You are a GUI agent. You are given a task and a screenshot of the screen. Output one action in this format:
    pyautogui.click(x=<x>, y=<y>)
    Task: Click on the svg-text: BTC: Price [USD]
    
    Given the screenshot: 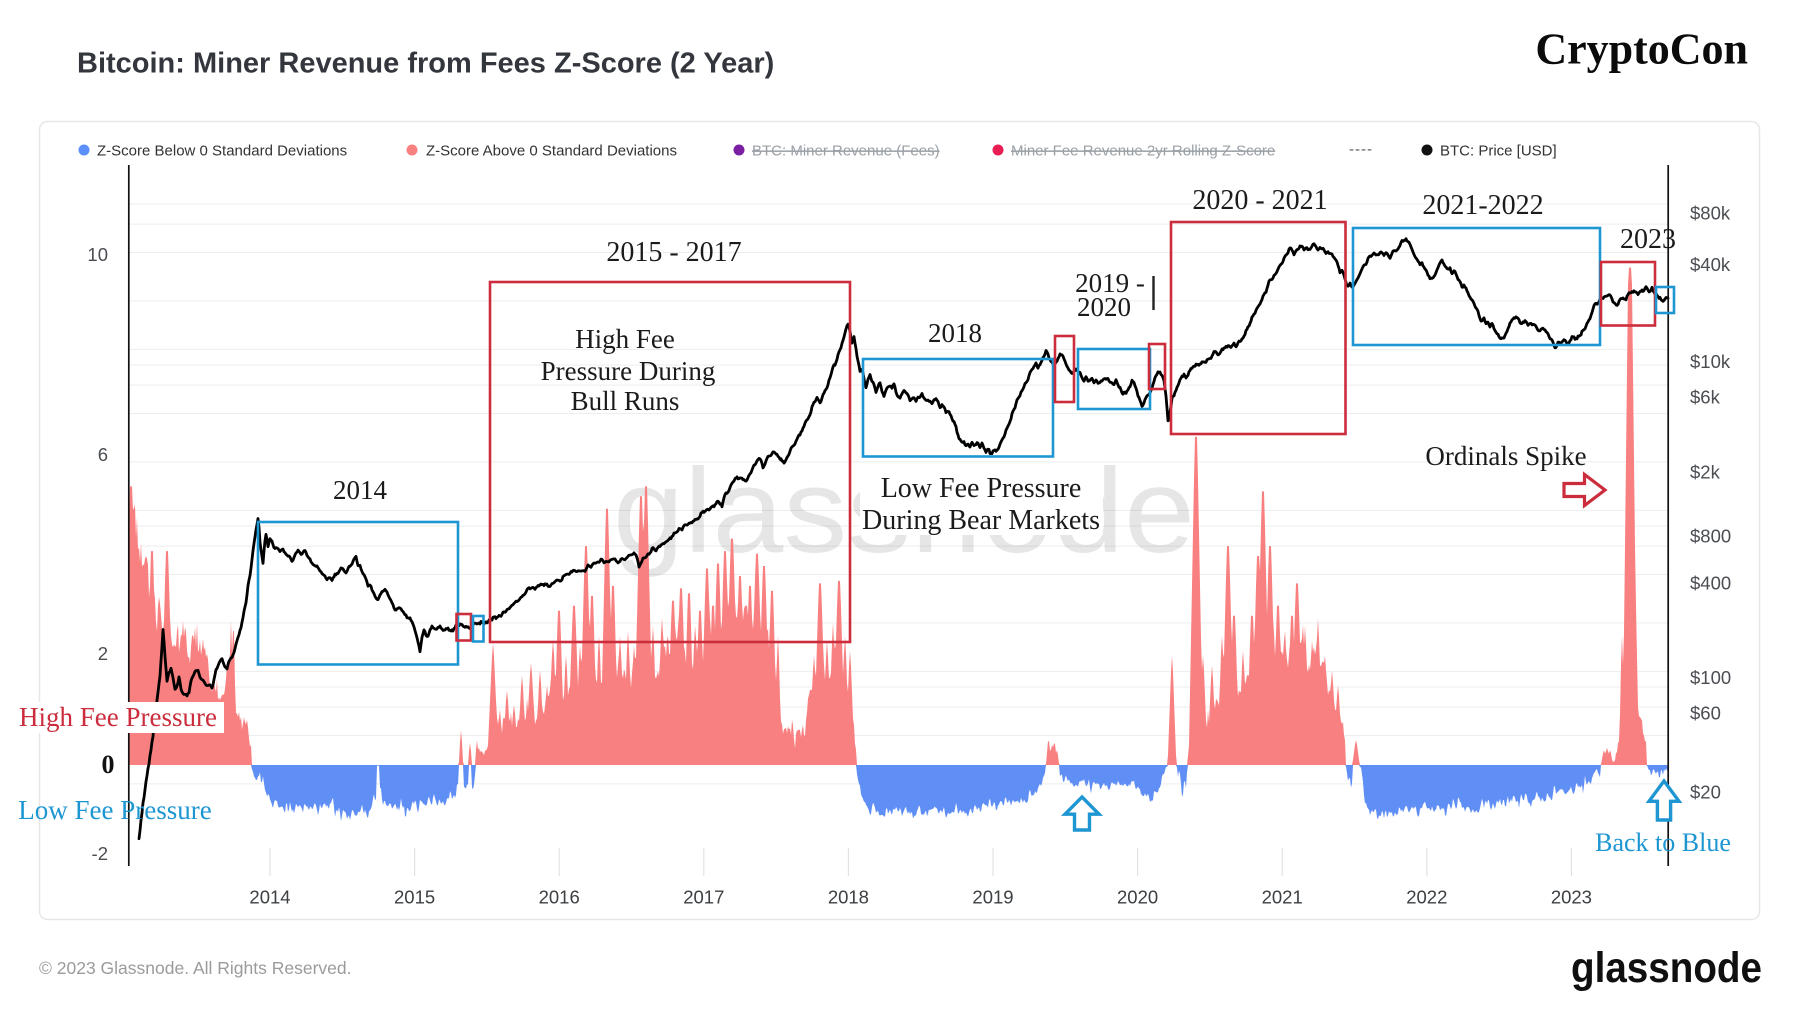 What is the action you would take?
    pyautogui.click(x=1498, y=151)
    